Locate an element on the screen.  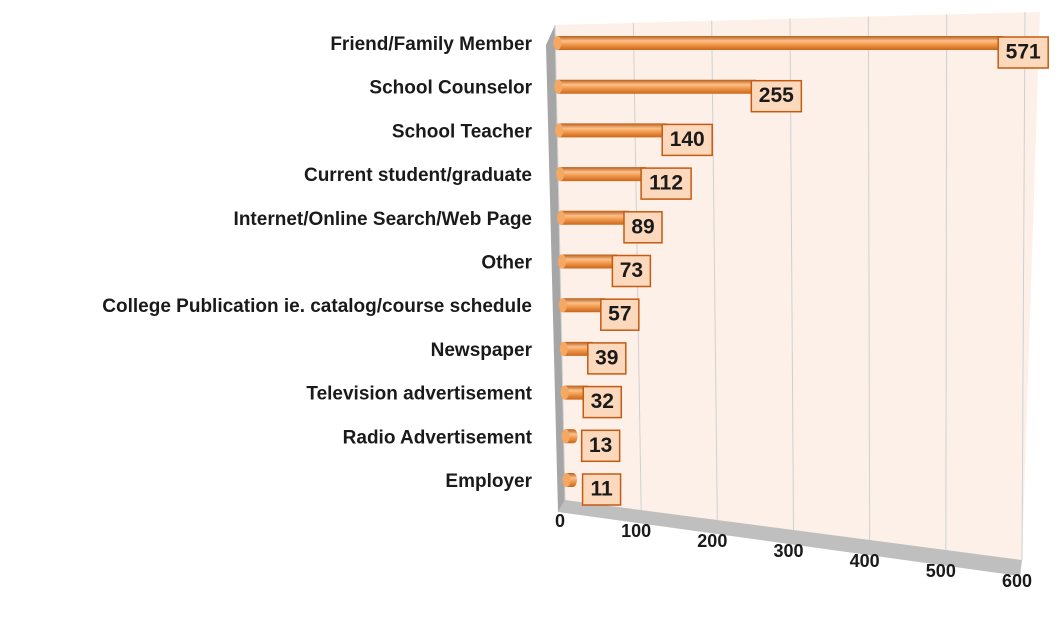
category-label: Television advertisement is located at coordinates (419, 394).